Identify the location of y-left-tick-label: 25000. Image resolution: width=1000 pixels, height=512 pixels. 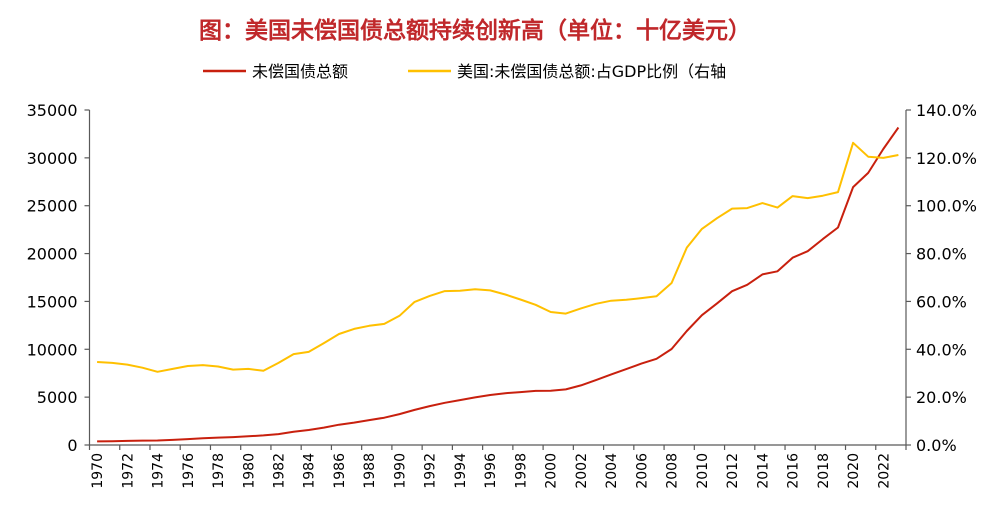
(52, 206).